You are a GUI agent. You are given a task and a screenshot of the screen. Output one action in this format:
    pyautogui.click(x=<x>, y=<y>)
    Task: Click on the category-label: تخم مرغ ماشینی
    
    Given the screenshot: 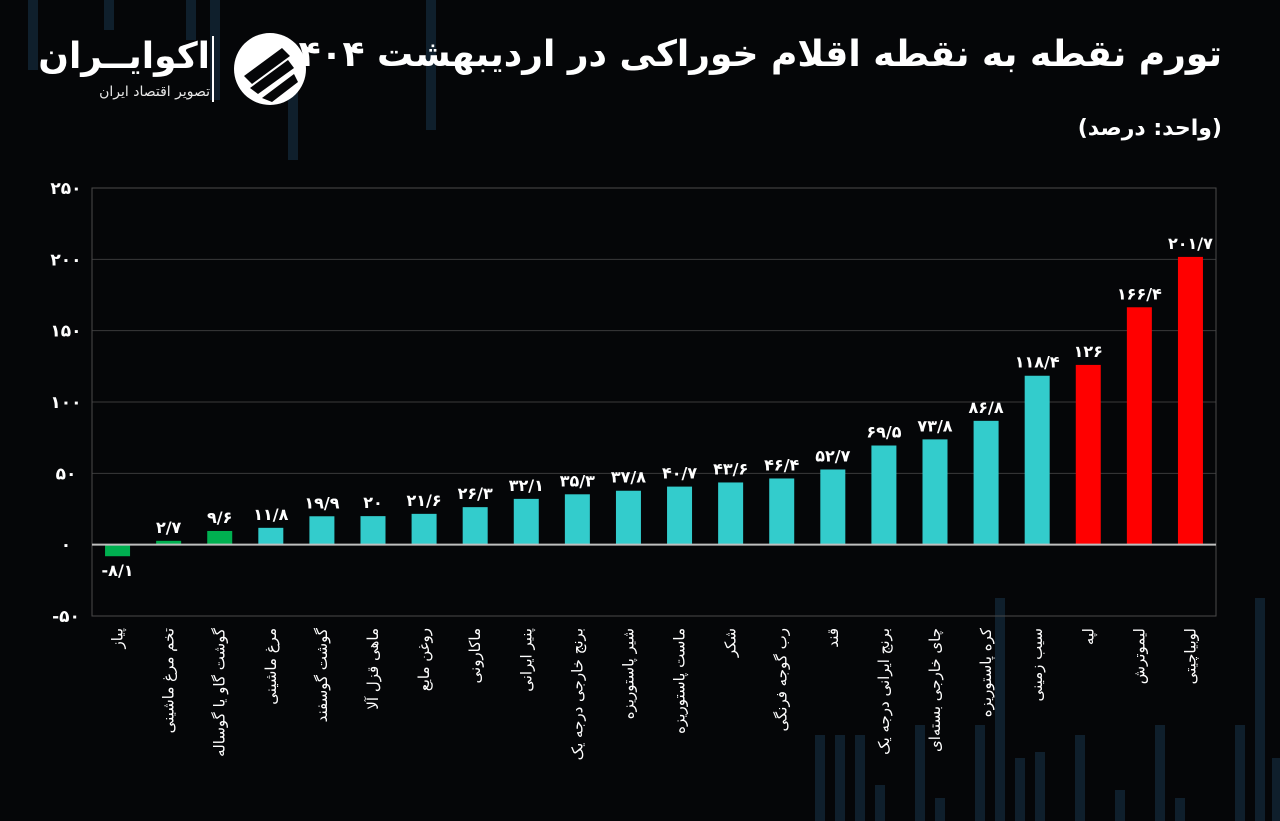 What is the action you would take?
    pyautogui.click(x=169, y=680)
    